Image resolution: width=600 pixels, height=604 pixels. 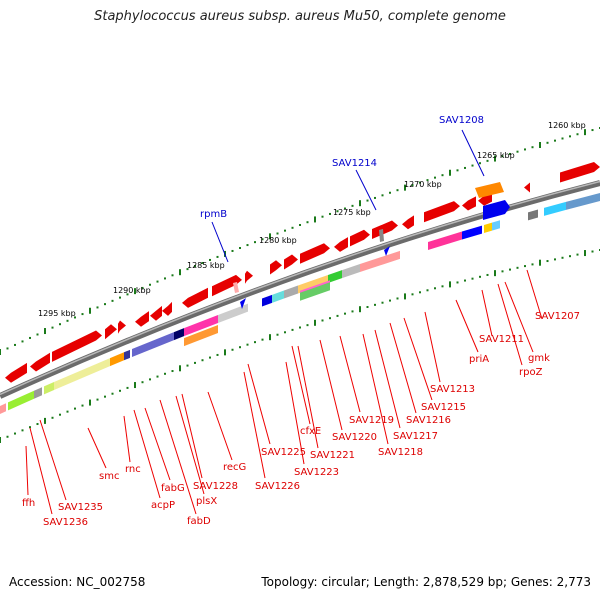 I want to click on gene-label-top: rpmB, so click(x=213, y=214).